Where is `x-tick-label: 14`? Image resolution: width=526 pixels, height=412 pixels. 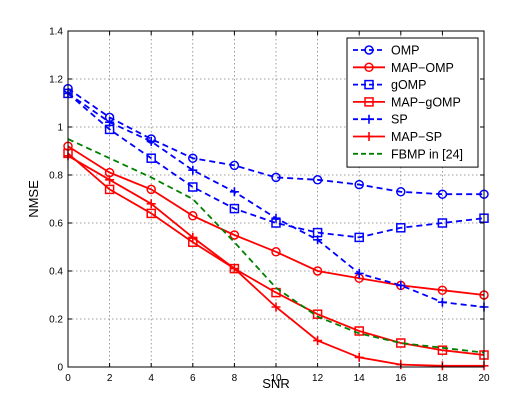 x-tick-label: 14 is located at coordinates (360, 378).